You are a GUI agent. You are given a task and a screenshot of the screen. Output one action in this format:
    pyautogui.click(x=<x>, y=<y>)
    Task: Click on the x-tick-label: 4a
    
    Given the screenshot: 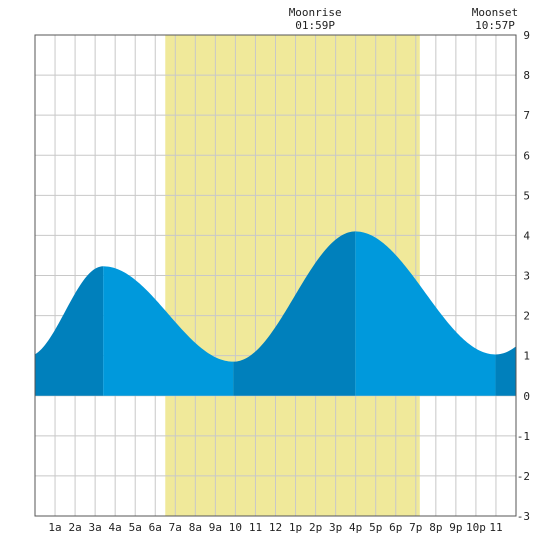 What is the action you would take?
    pyautogui.click(x=115, y=527)
    